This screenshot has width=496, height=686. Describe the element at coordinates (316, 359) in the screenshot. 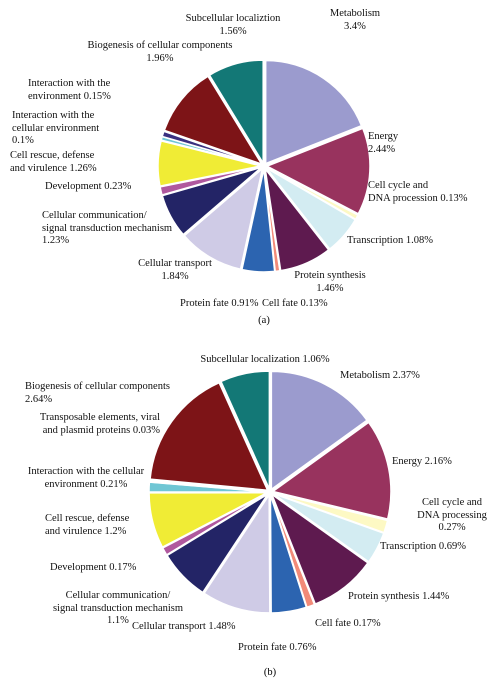

I see `value-label: 1.06%` at that location.